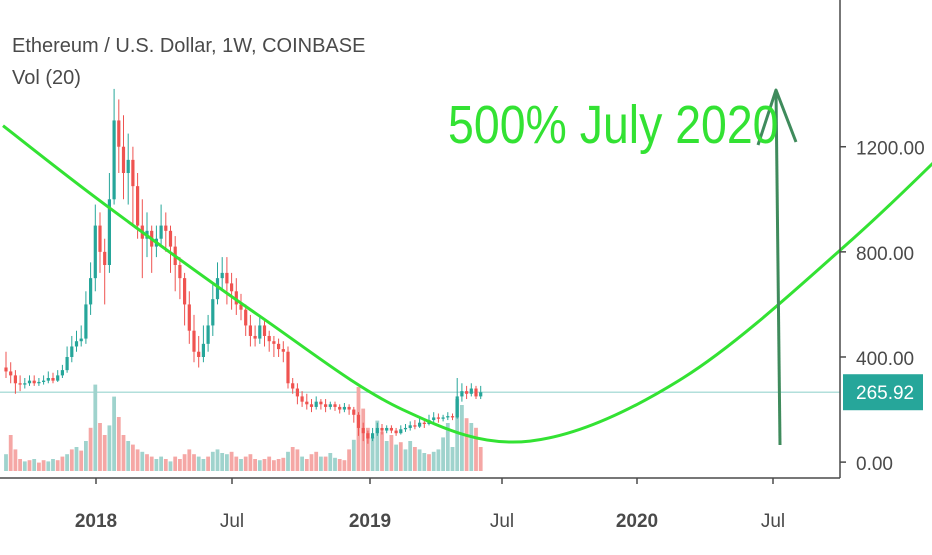 The width and height of the screenshot is (932, 555). Describe the element at coordinates (96, 521) in the screenshot. I see `x-tick-label: 2018` at that location.